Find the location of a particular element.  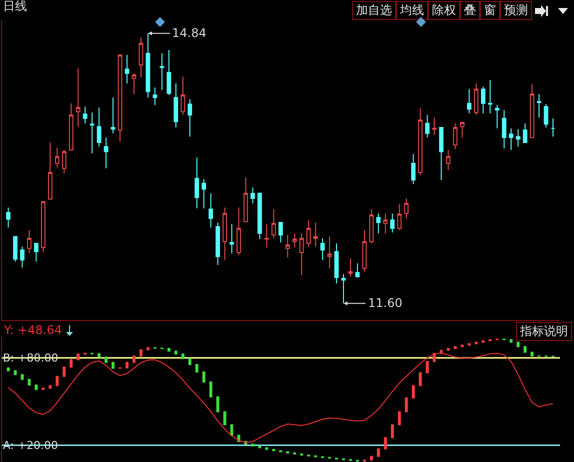

text: 14.84 is located at coordinates (189, 33).